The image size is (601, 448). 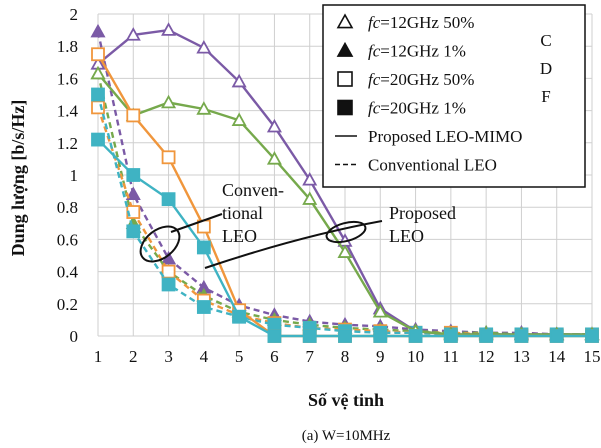 What do you see at coordinates (239, 356) in the screenshot?
I see `x-tick-label: 5` at bounding box center [239, 356].